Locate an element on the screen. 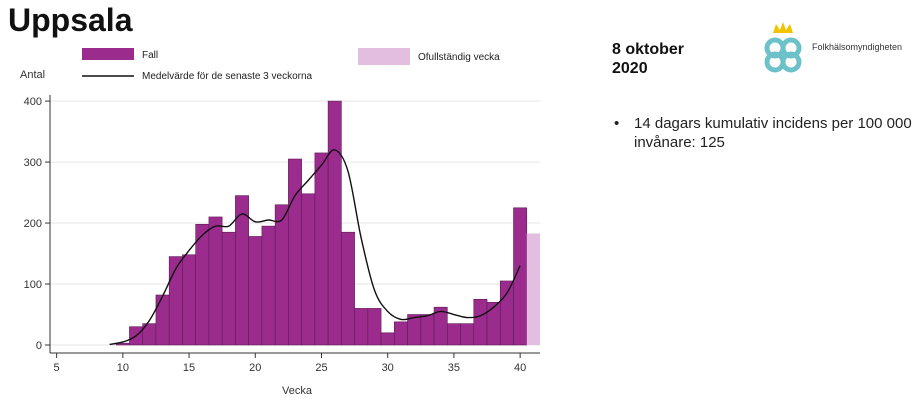 The width and height of the screenshot is (921, 410). x-tick-label: 40 is located at coordinates (520, 368).